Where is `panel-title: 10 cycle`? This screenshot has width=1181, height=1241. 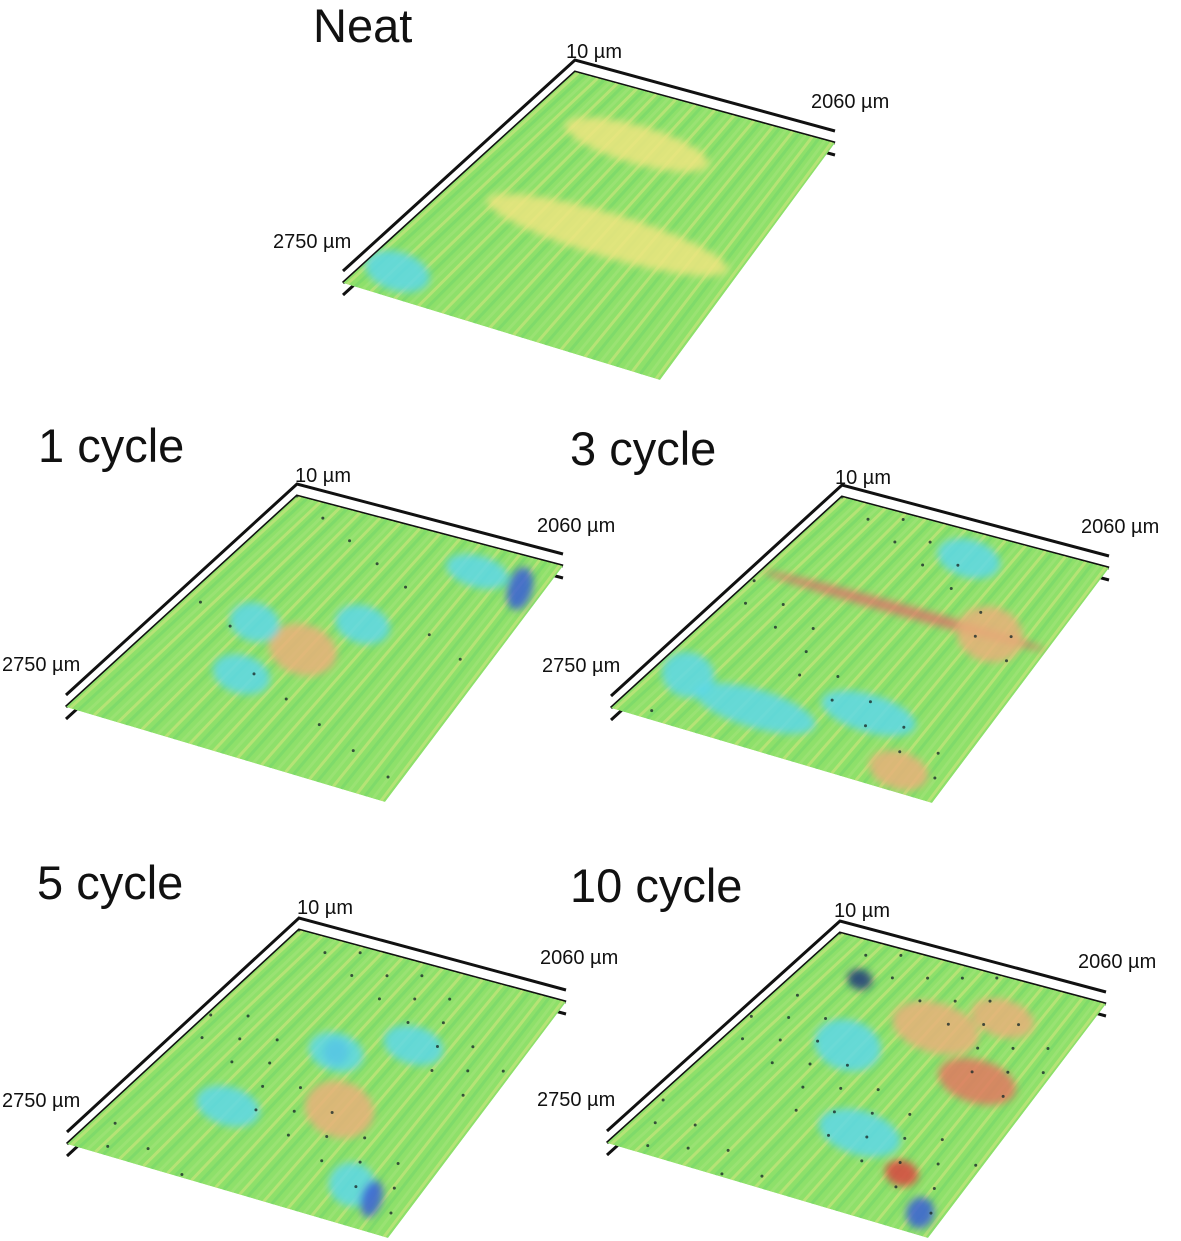
panel-title: 10 cycle is located at coordinates (656, 885).